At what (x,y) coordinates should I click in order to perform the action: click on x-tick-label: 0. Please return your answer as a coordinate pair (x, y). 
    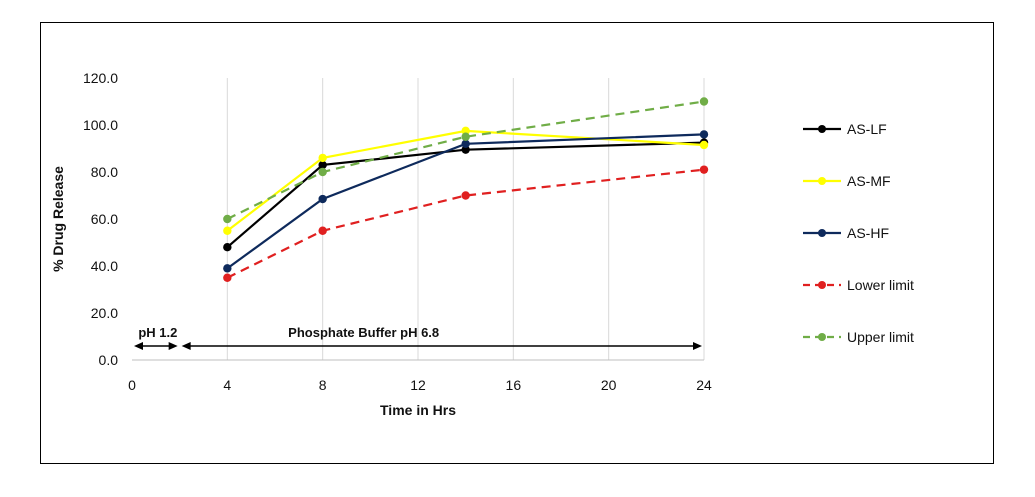
    Looking at the image, I should click on (132, 385).